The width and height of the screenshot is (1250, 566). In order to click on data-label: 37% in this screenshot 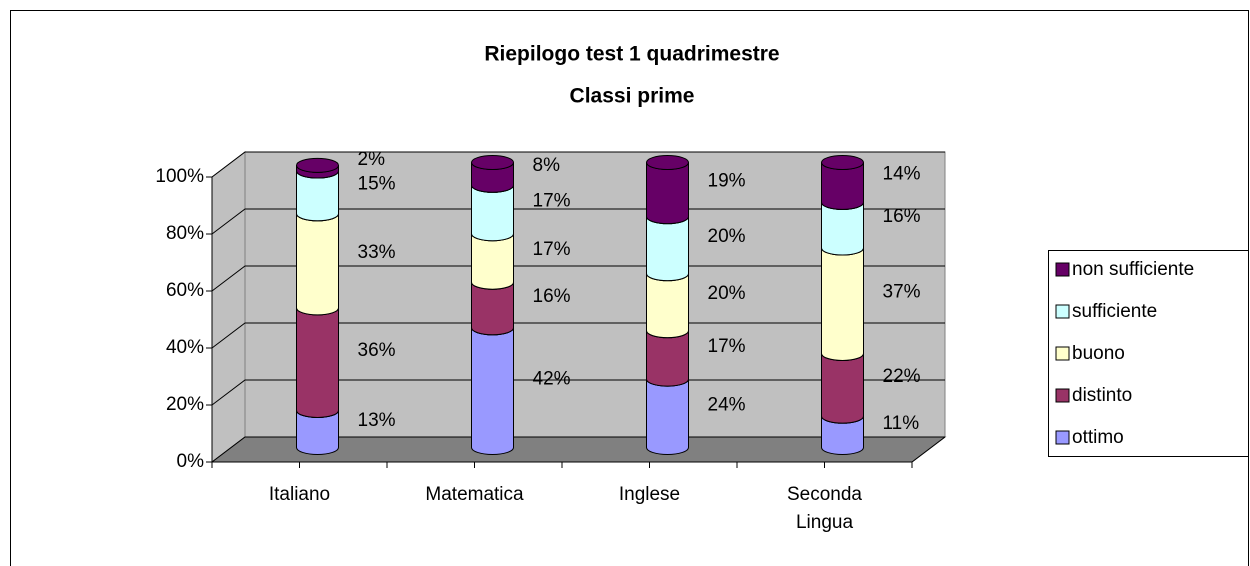, I will do `click(902, 292)`.